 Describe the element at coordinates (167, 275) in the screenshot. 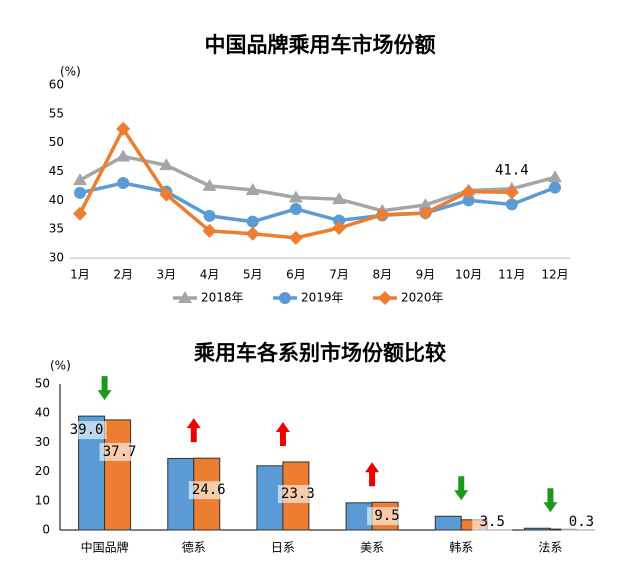

I see `x-tick-label: 3月` at that location.